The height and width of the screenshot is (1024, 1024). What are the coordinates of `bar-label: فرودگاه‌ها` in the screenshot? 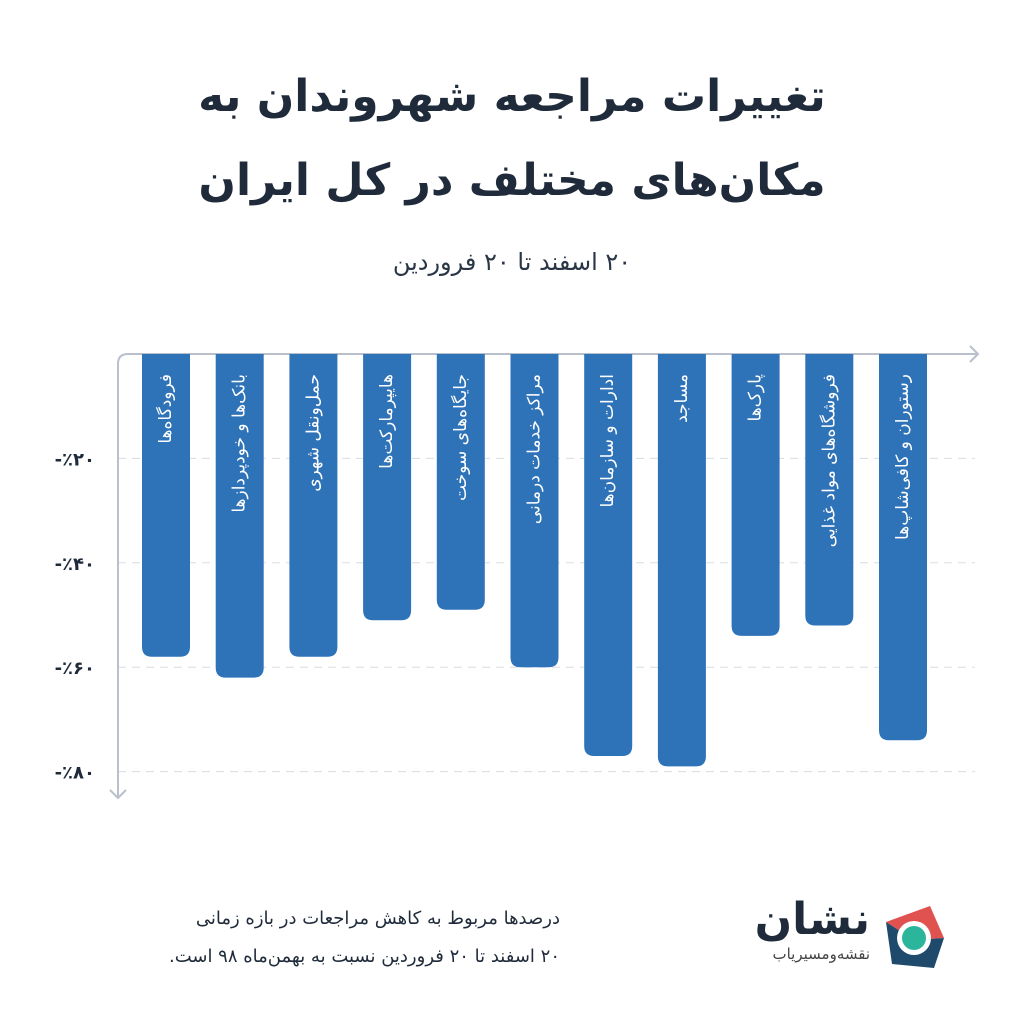 It's located at (165, 409).